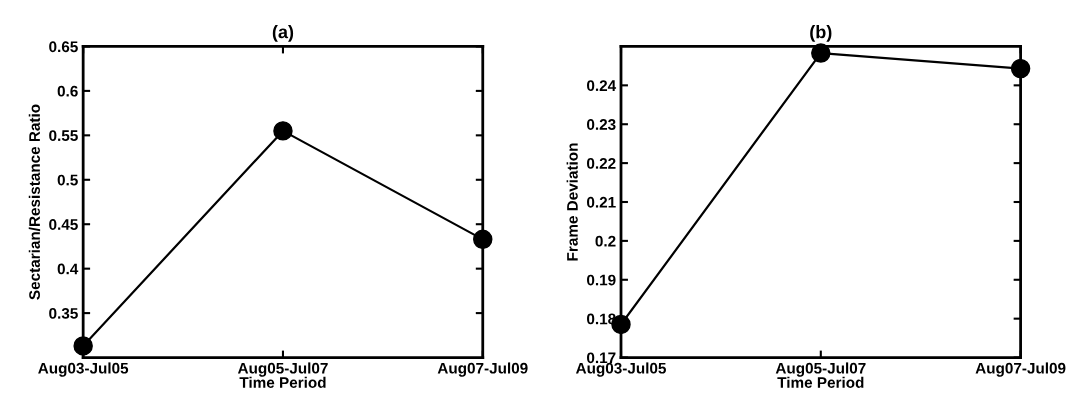 The width and height of the screenshot is (1080, 404). What do you see at coordinates (34, 202) in the screenshot?
I see `y-axis-title: Sectarian/Resistance Ratio` at bounding box center [34, 202].